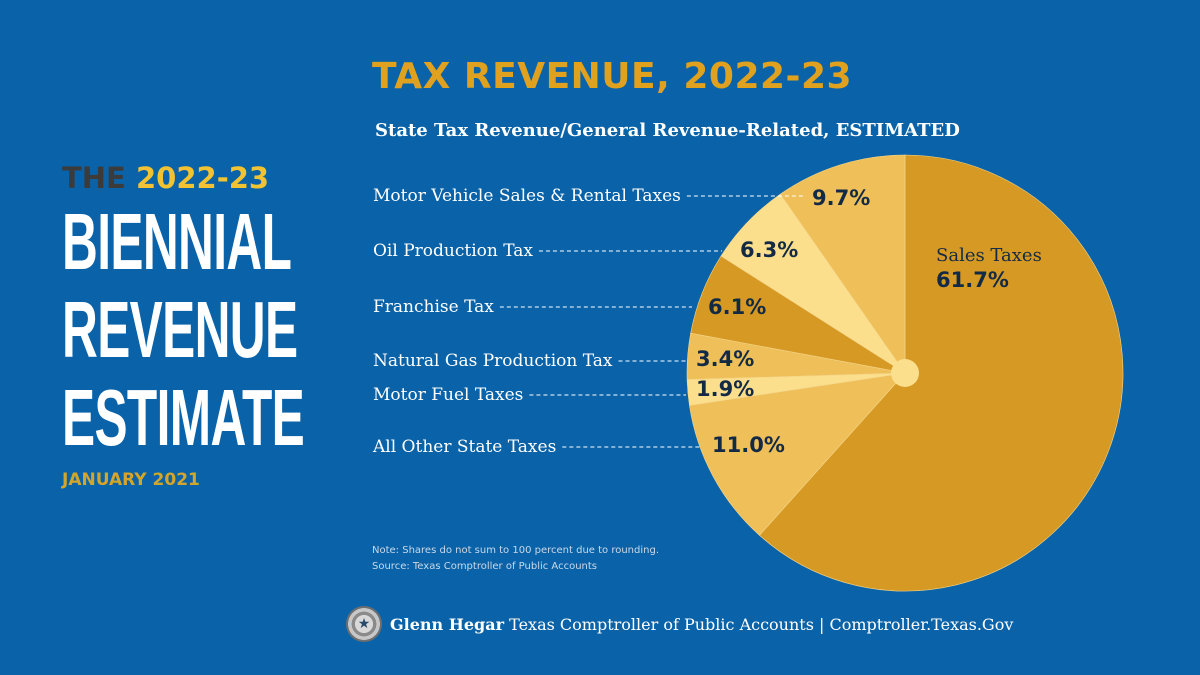 The height and width of the screenshot is (675, 1200). I want to click on slice-value-label: 9.7%, so click(841, 198).